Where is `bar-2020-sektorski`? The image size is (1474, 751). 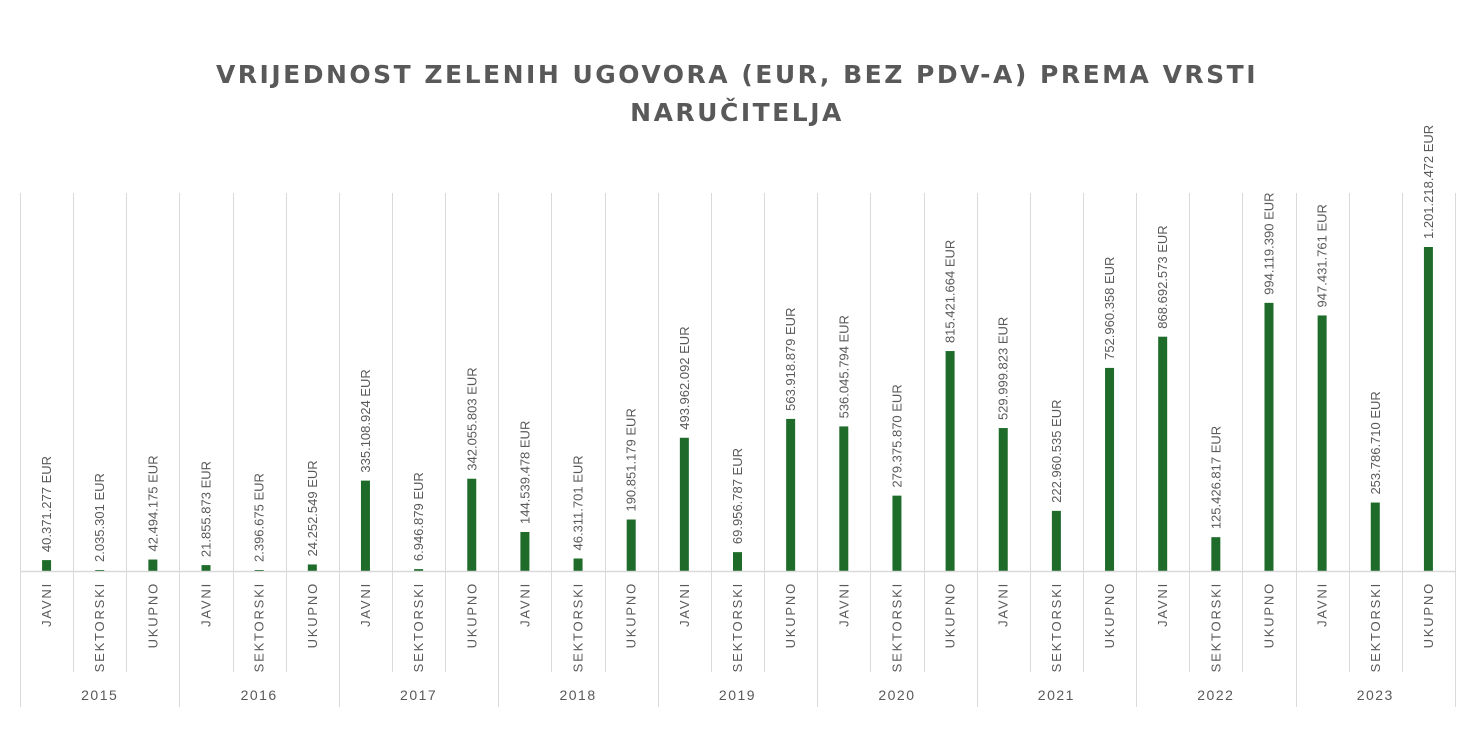 bar-2020-sektorski is located at coordinates (897, 533).